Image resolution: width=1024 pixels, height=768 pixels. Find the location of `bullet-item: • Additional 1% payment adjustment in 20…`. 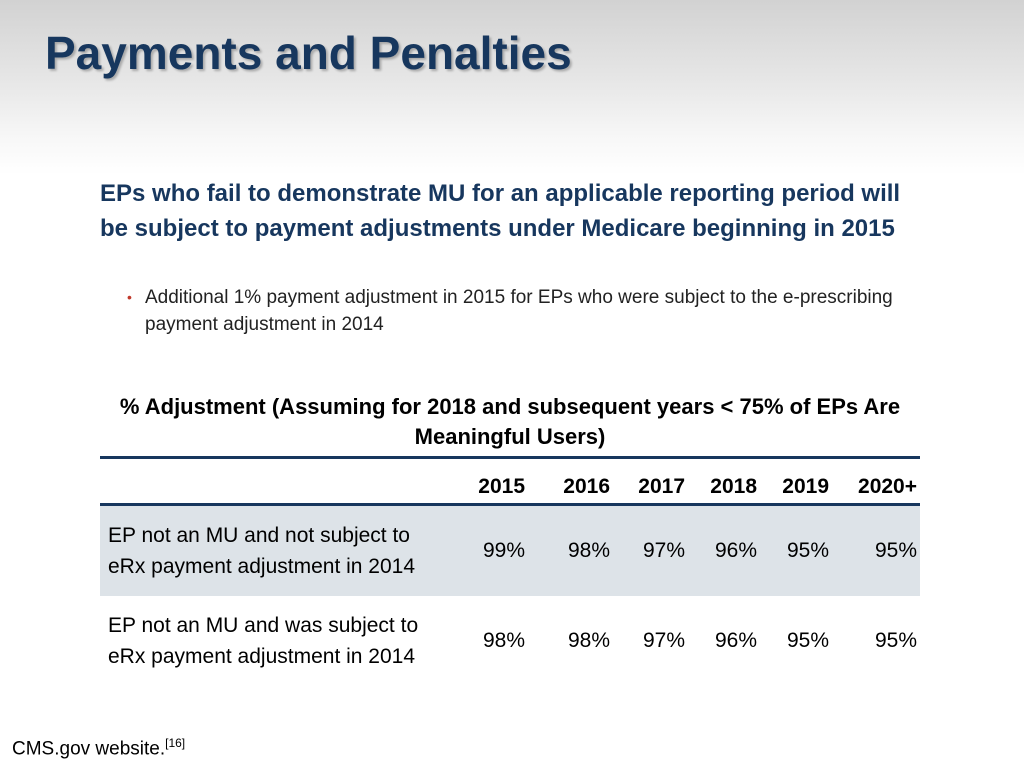

bullet-item: • Additional 1% payment adjustment in 20… is located at coordinates (532, 311).